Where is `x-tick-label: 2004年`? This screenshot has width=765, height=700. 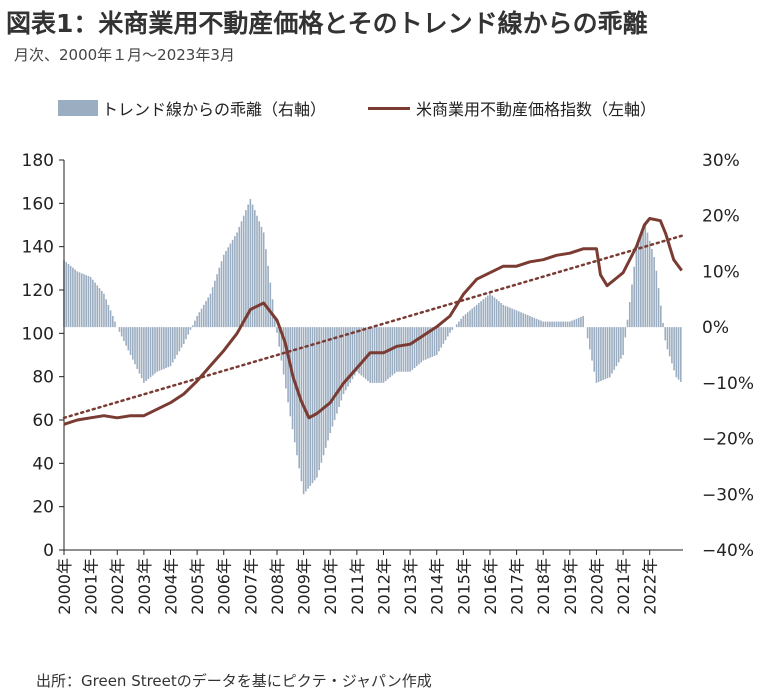 x-tick-label: 2004年 is located at coordinates (170, 586).